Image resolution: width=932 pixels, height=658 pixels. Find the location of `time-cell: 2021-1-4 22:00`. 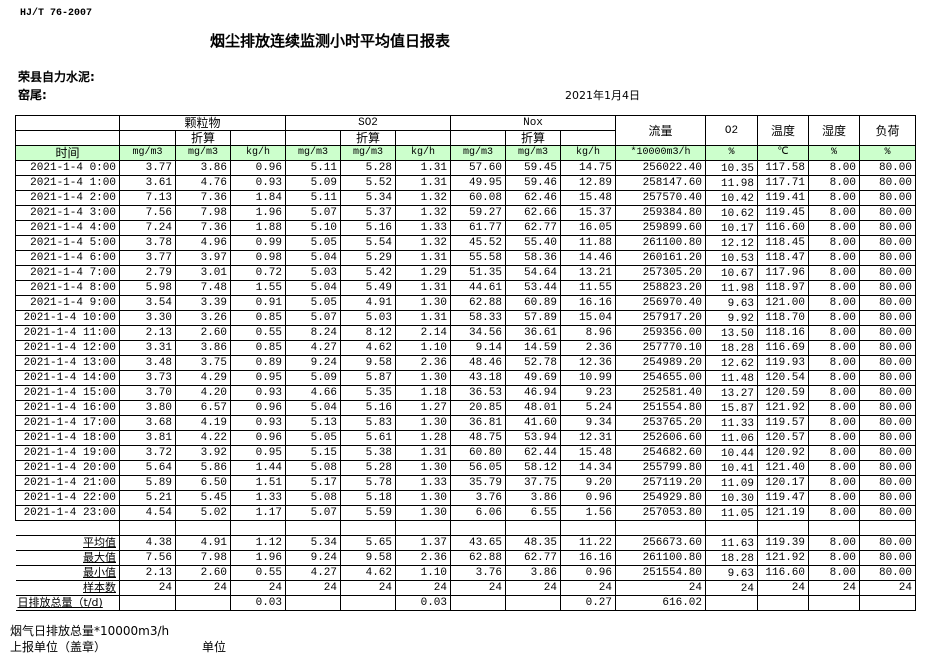

time-cell: 2021-1-4 22:00 is located at coordinates (67, 498).